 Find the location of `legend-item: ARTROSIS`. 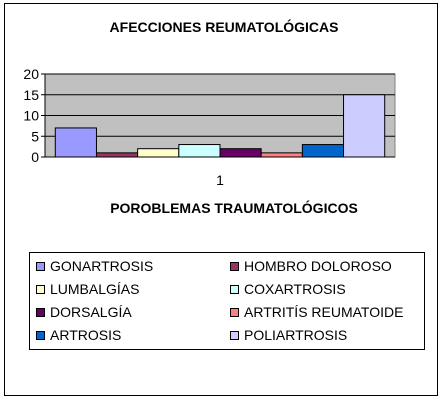

legend-item: ARTROSIS is located at coordinates (78, 335).